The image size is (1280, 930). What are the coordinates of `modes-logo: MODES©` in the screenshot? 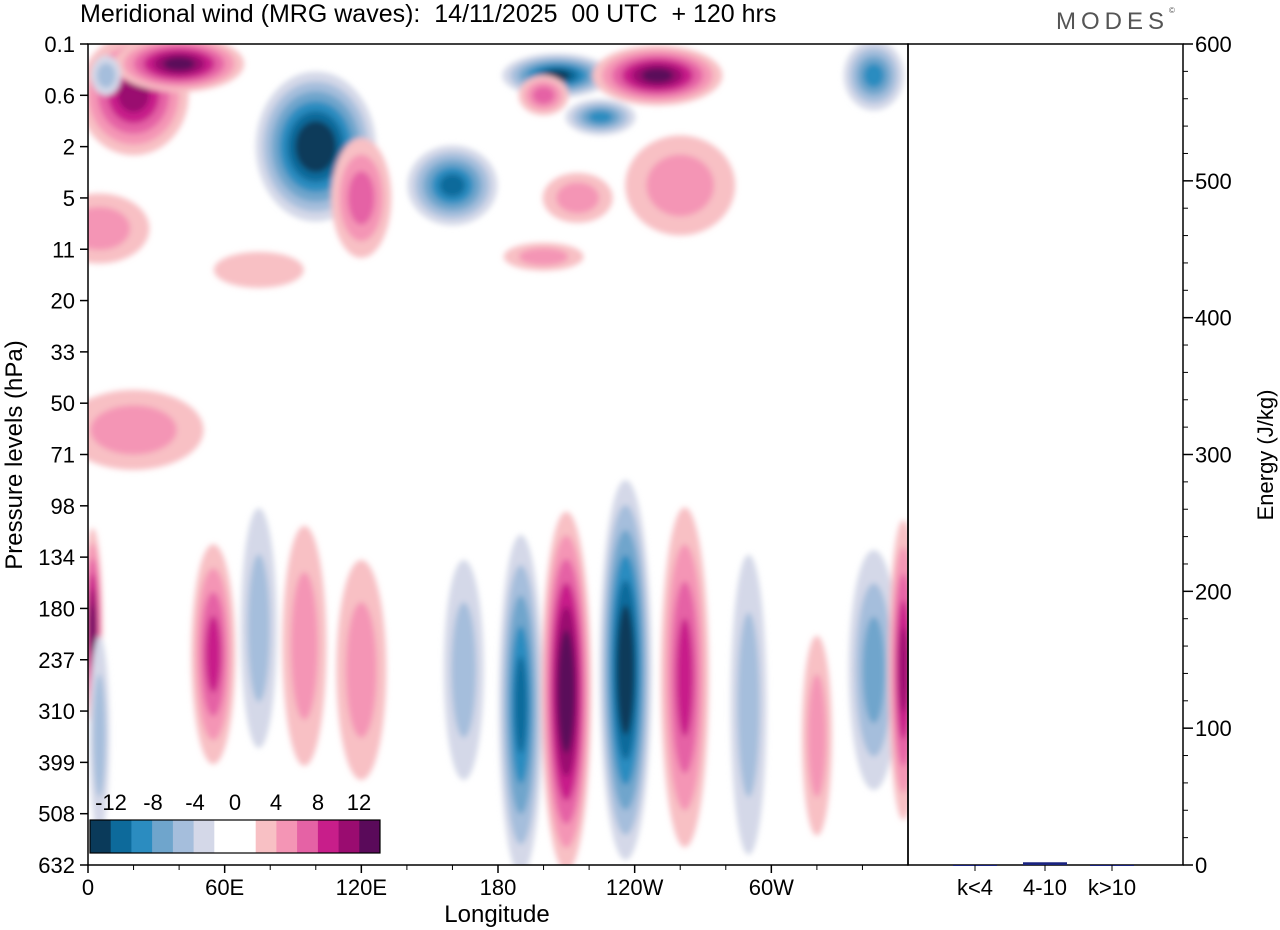 It's located at (1115, 21).